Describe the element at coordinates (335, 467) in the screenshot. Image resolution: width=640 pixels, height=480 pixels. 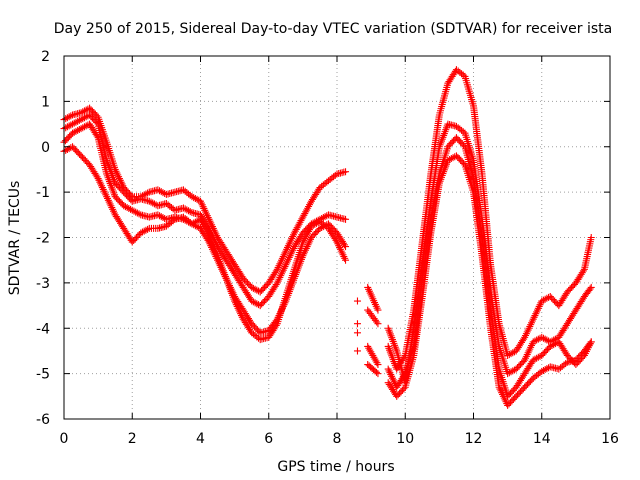
I see `x-axis-label: GPS time / hours` at that location.